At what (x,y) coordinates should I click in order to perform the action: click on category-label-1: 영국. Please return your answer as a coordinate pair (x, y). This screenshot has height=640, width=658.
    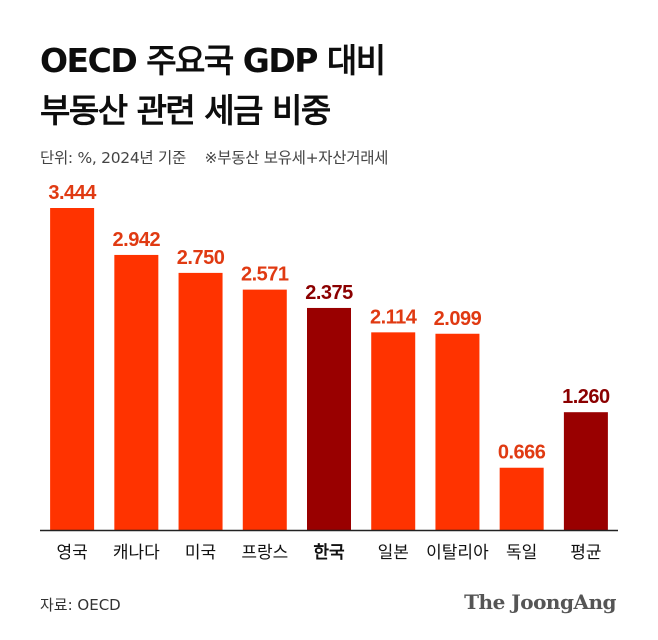
    Looking at the image, I should click on (71, 553).